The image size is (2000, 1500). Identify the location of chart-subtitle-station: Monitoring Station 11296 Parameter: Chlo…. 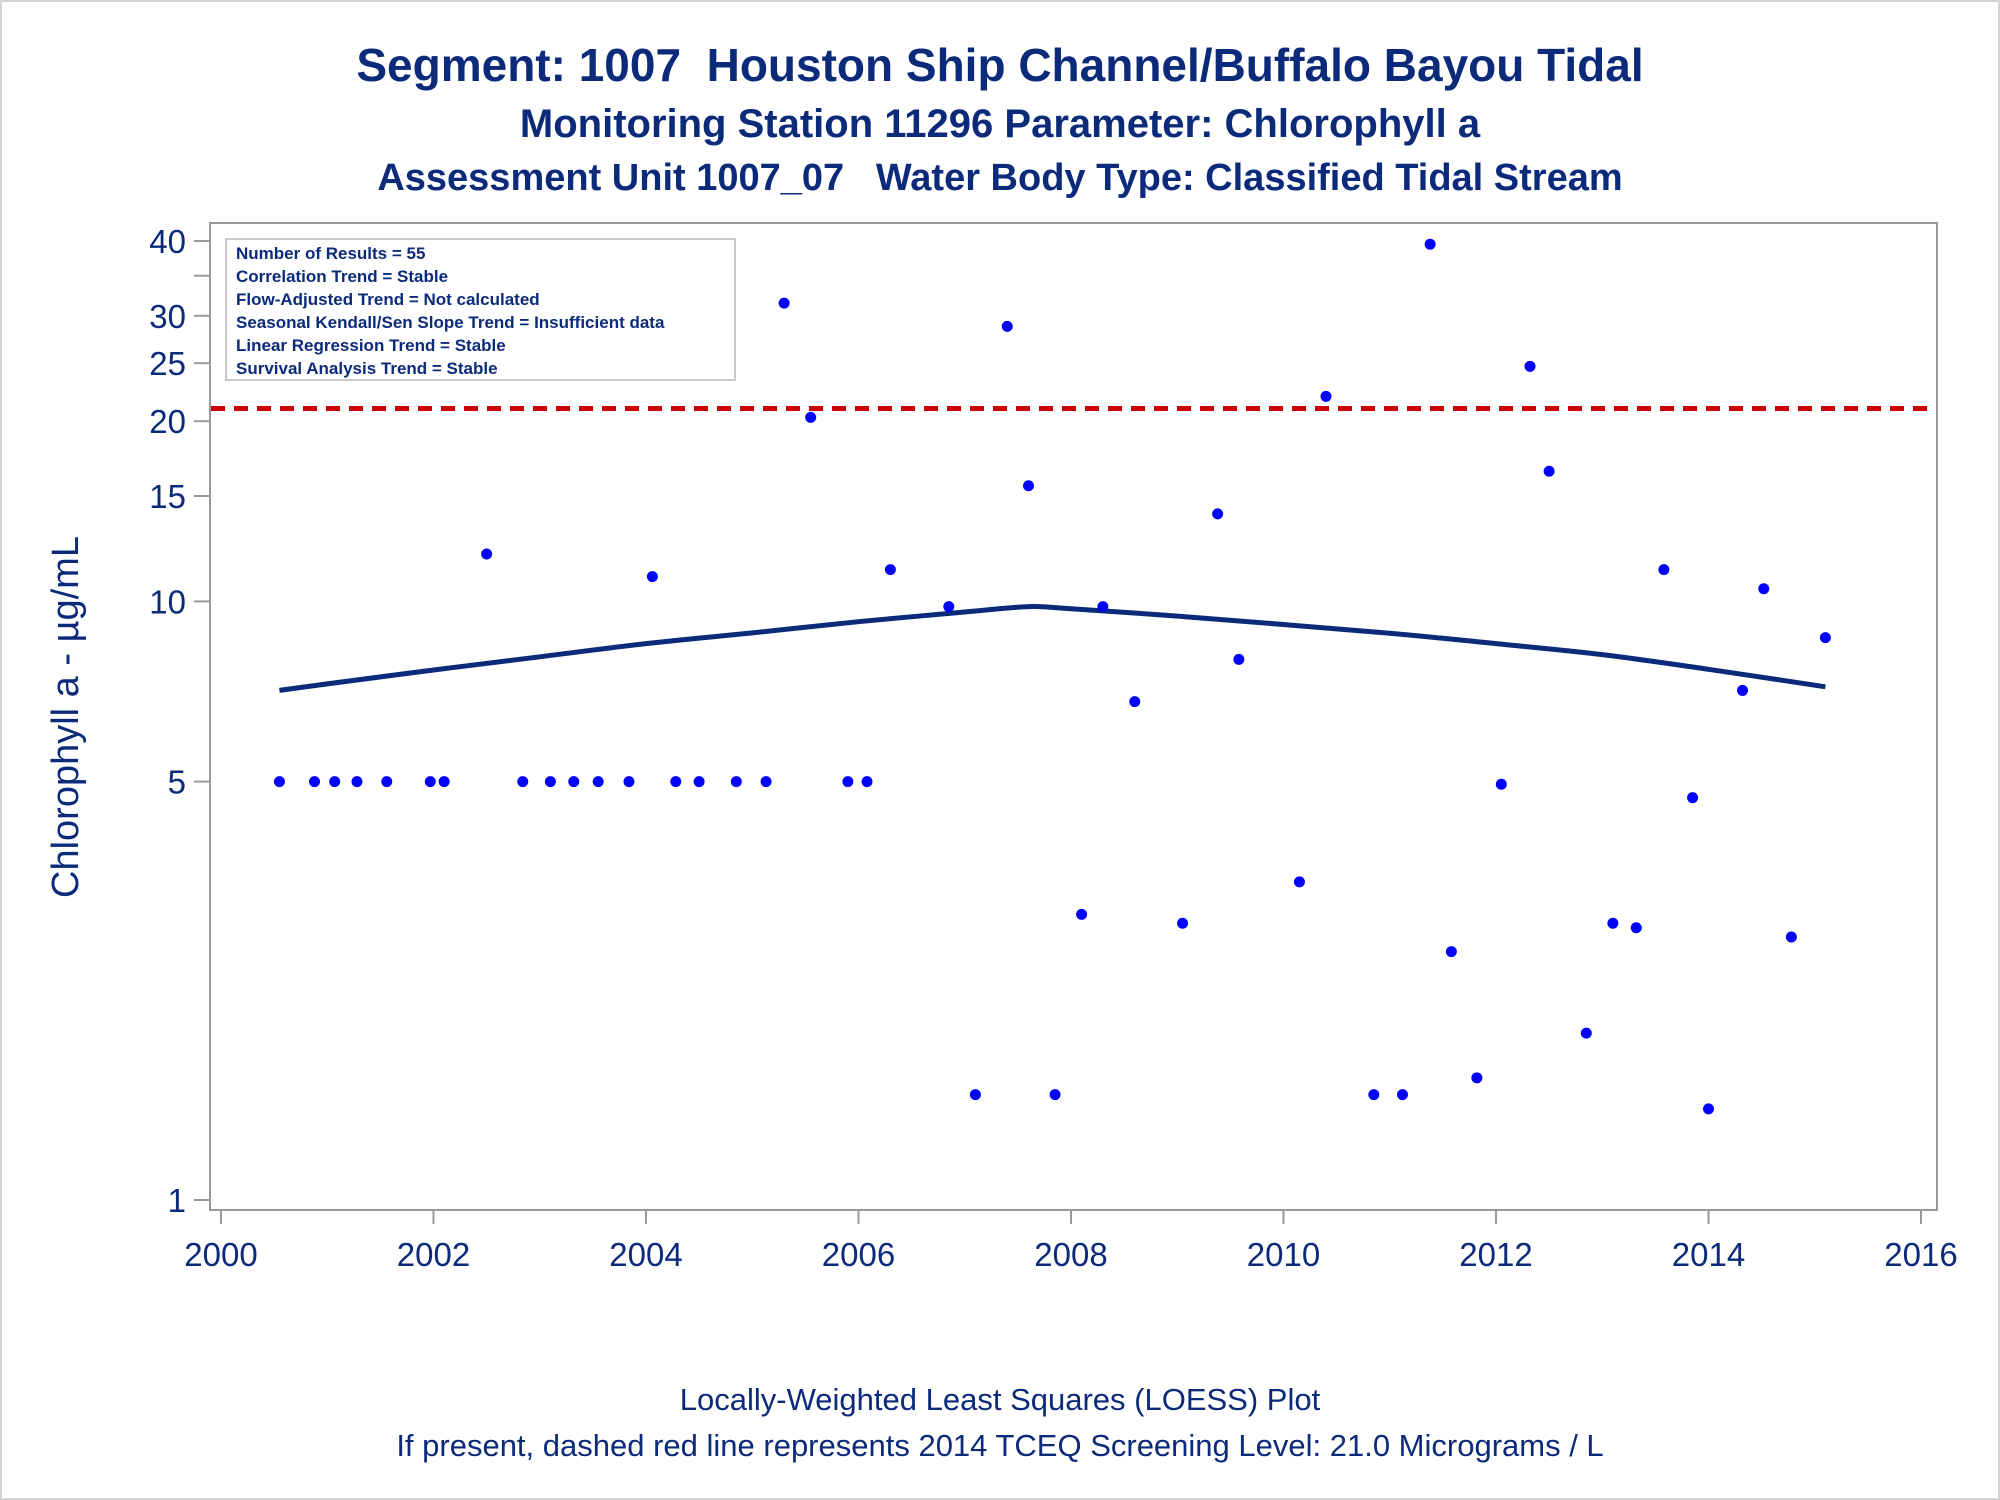
(1000, 124).